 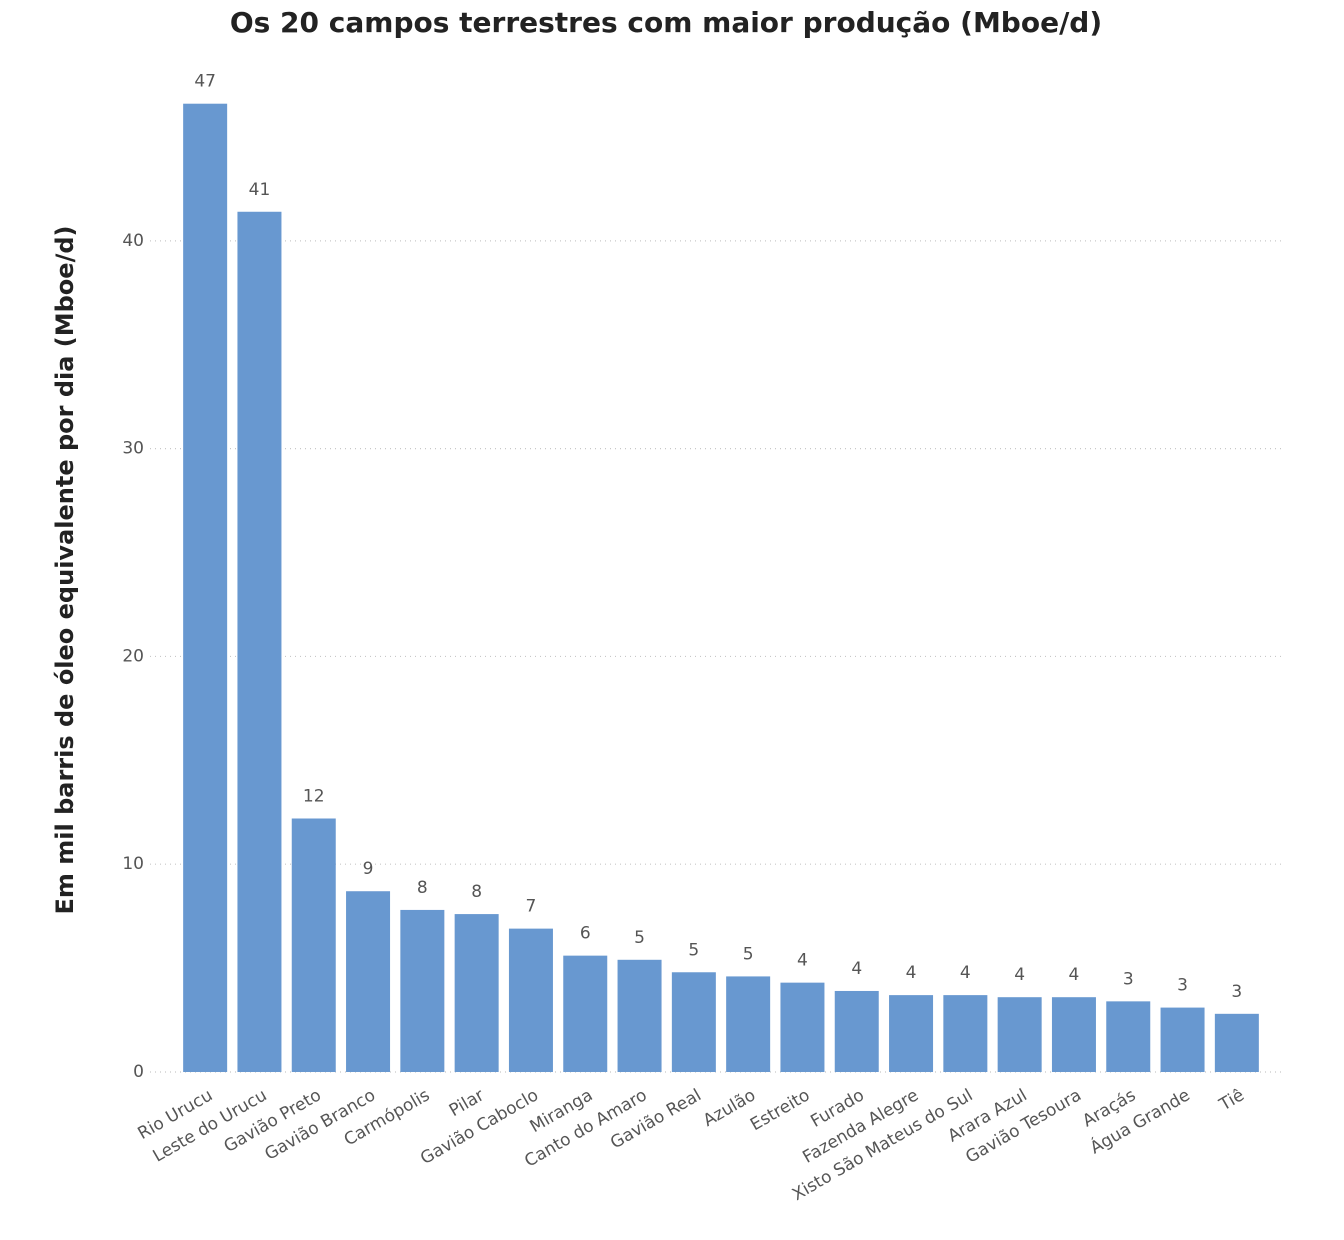 I want to click on value-label: 41, so click(x=260, y=190).